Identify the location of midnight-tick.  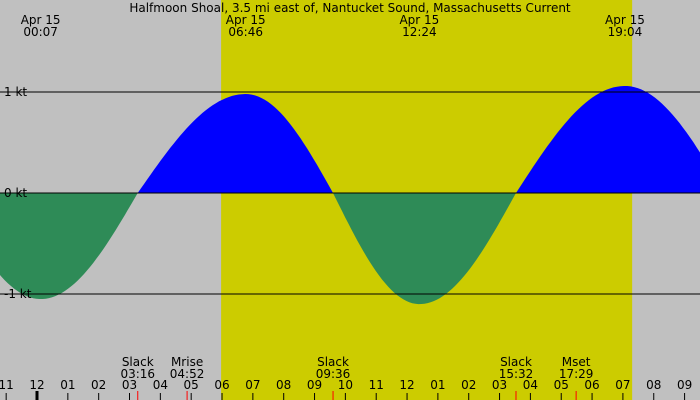
(37, 395).